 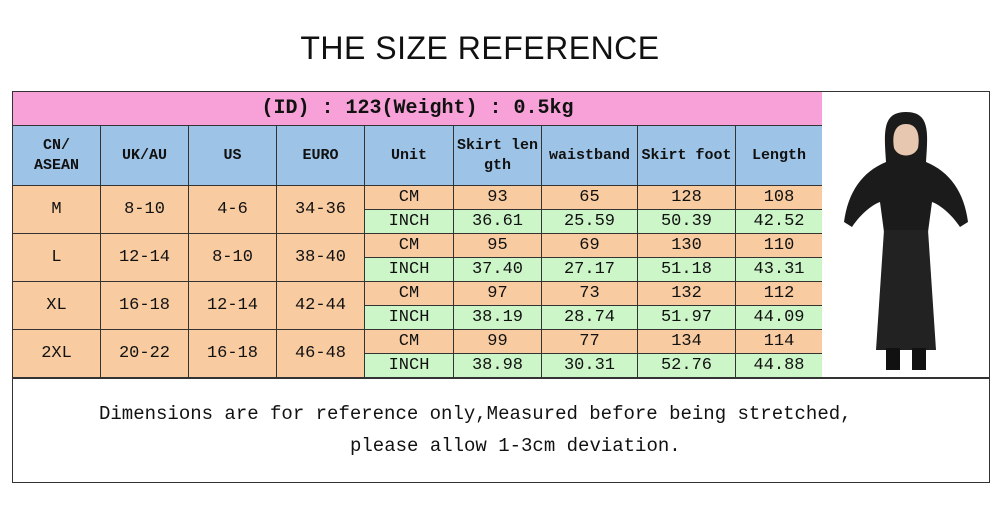 What do you see at coordinates (497, 245) in the screenshot?
I see `measure-cell: 95` at bounding box center [497, 245].